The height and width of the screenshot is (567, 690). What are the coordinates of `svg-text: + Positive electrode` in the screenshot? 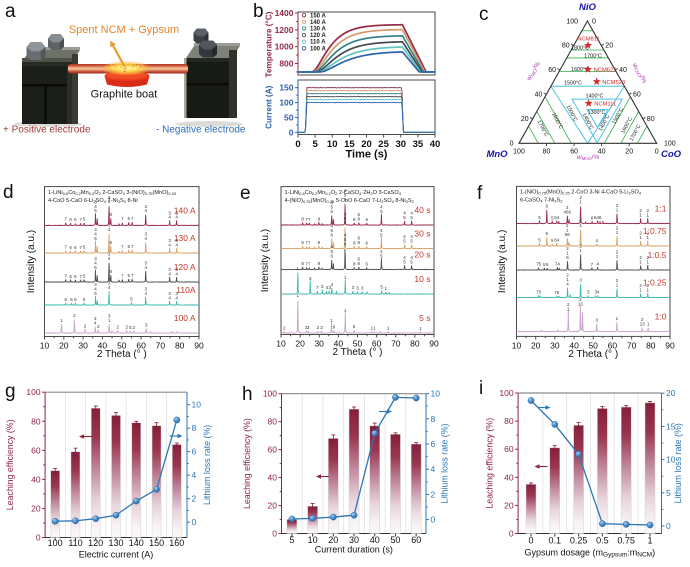 It's located at (47, 130).